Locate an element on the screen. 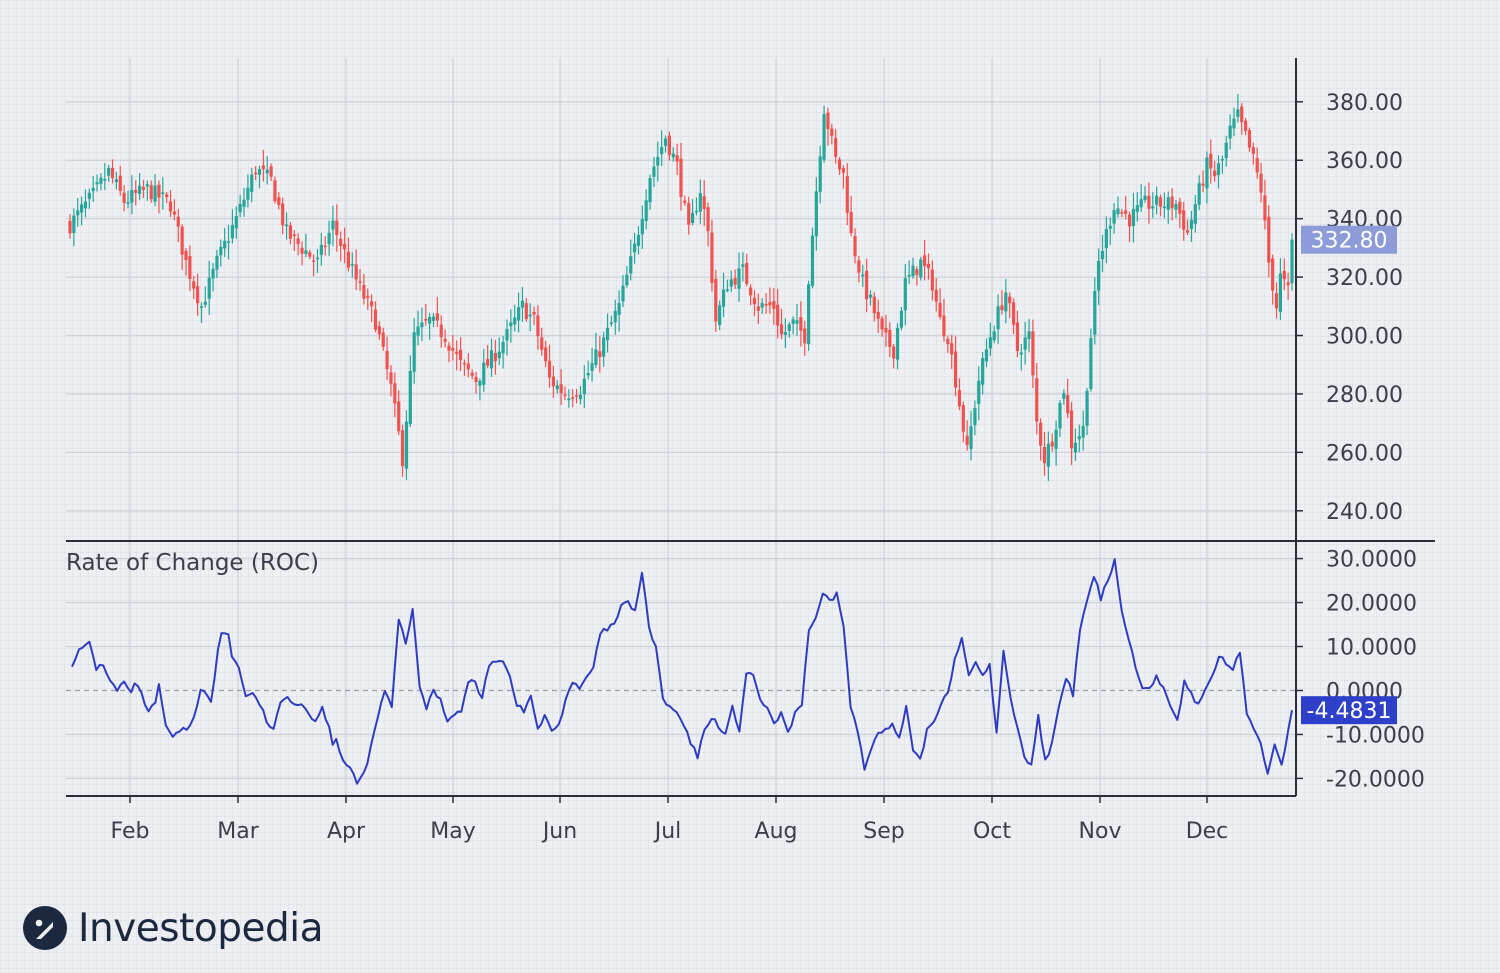 This screenshot has height=973, width=1500. investopedia-i-icon is located at coordinates (45, 928).